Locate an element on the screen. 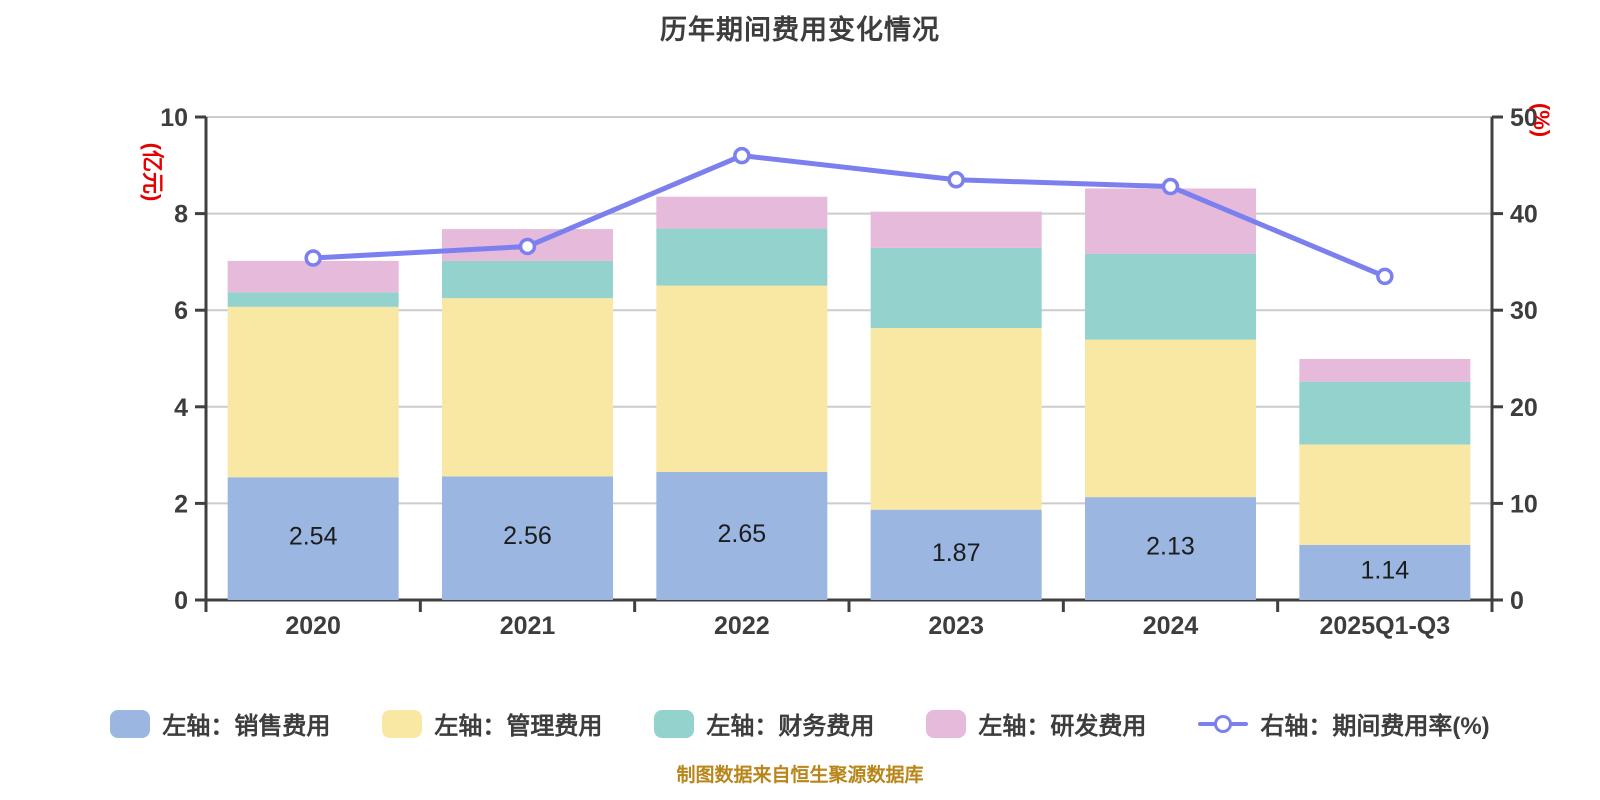 This screenshot has width=1600, height=800. bar-value-label: 2.56 is located at coordinates (527, 536).